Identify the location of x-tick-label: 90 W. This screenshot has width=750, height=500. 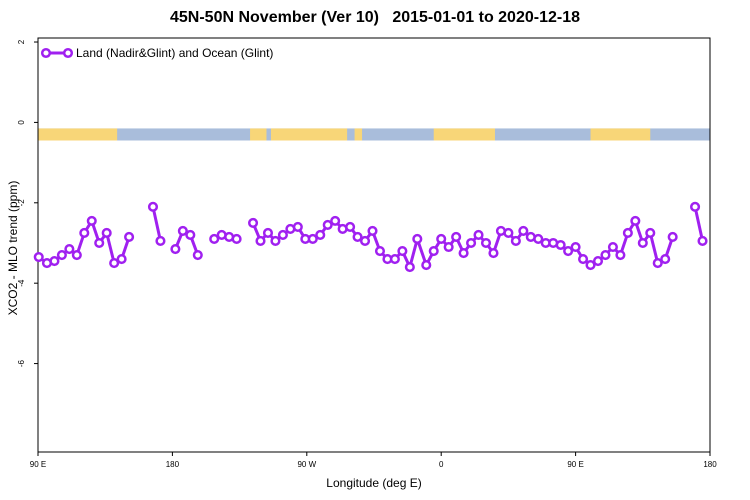
(306, 464).